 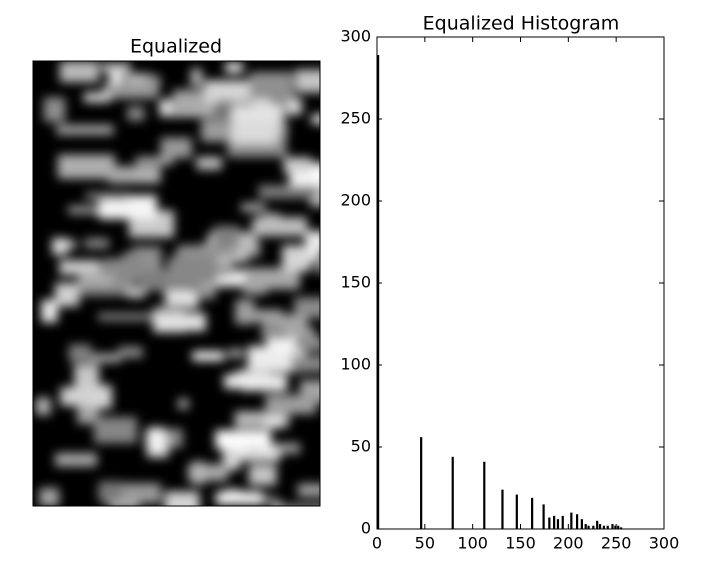 I want to click on y-tick-label: 200, so click(x=355, y=200).